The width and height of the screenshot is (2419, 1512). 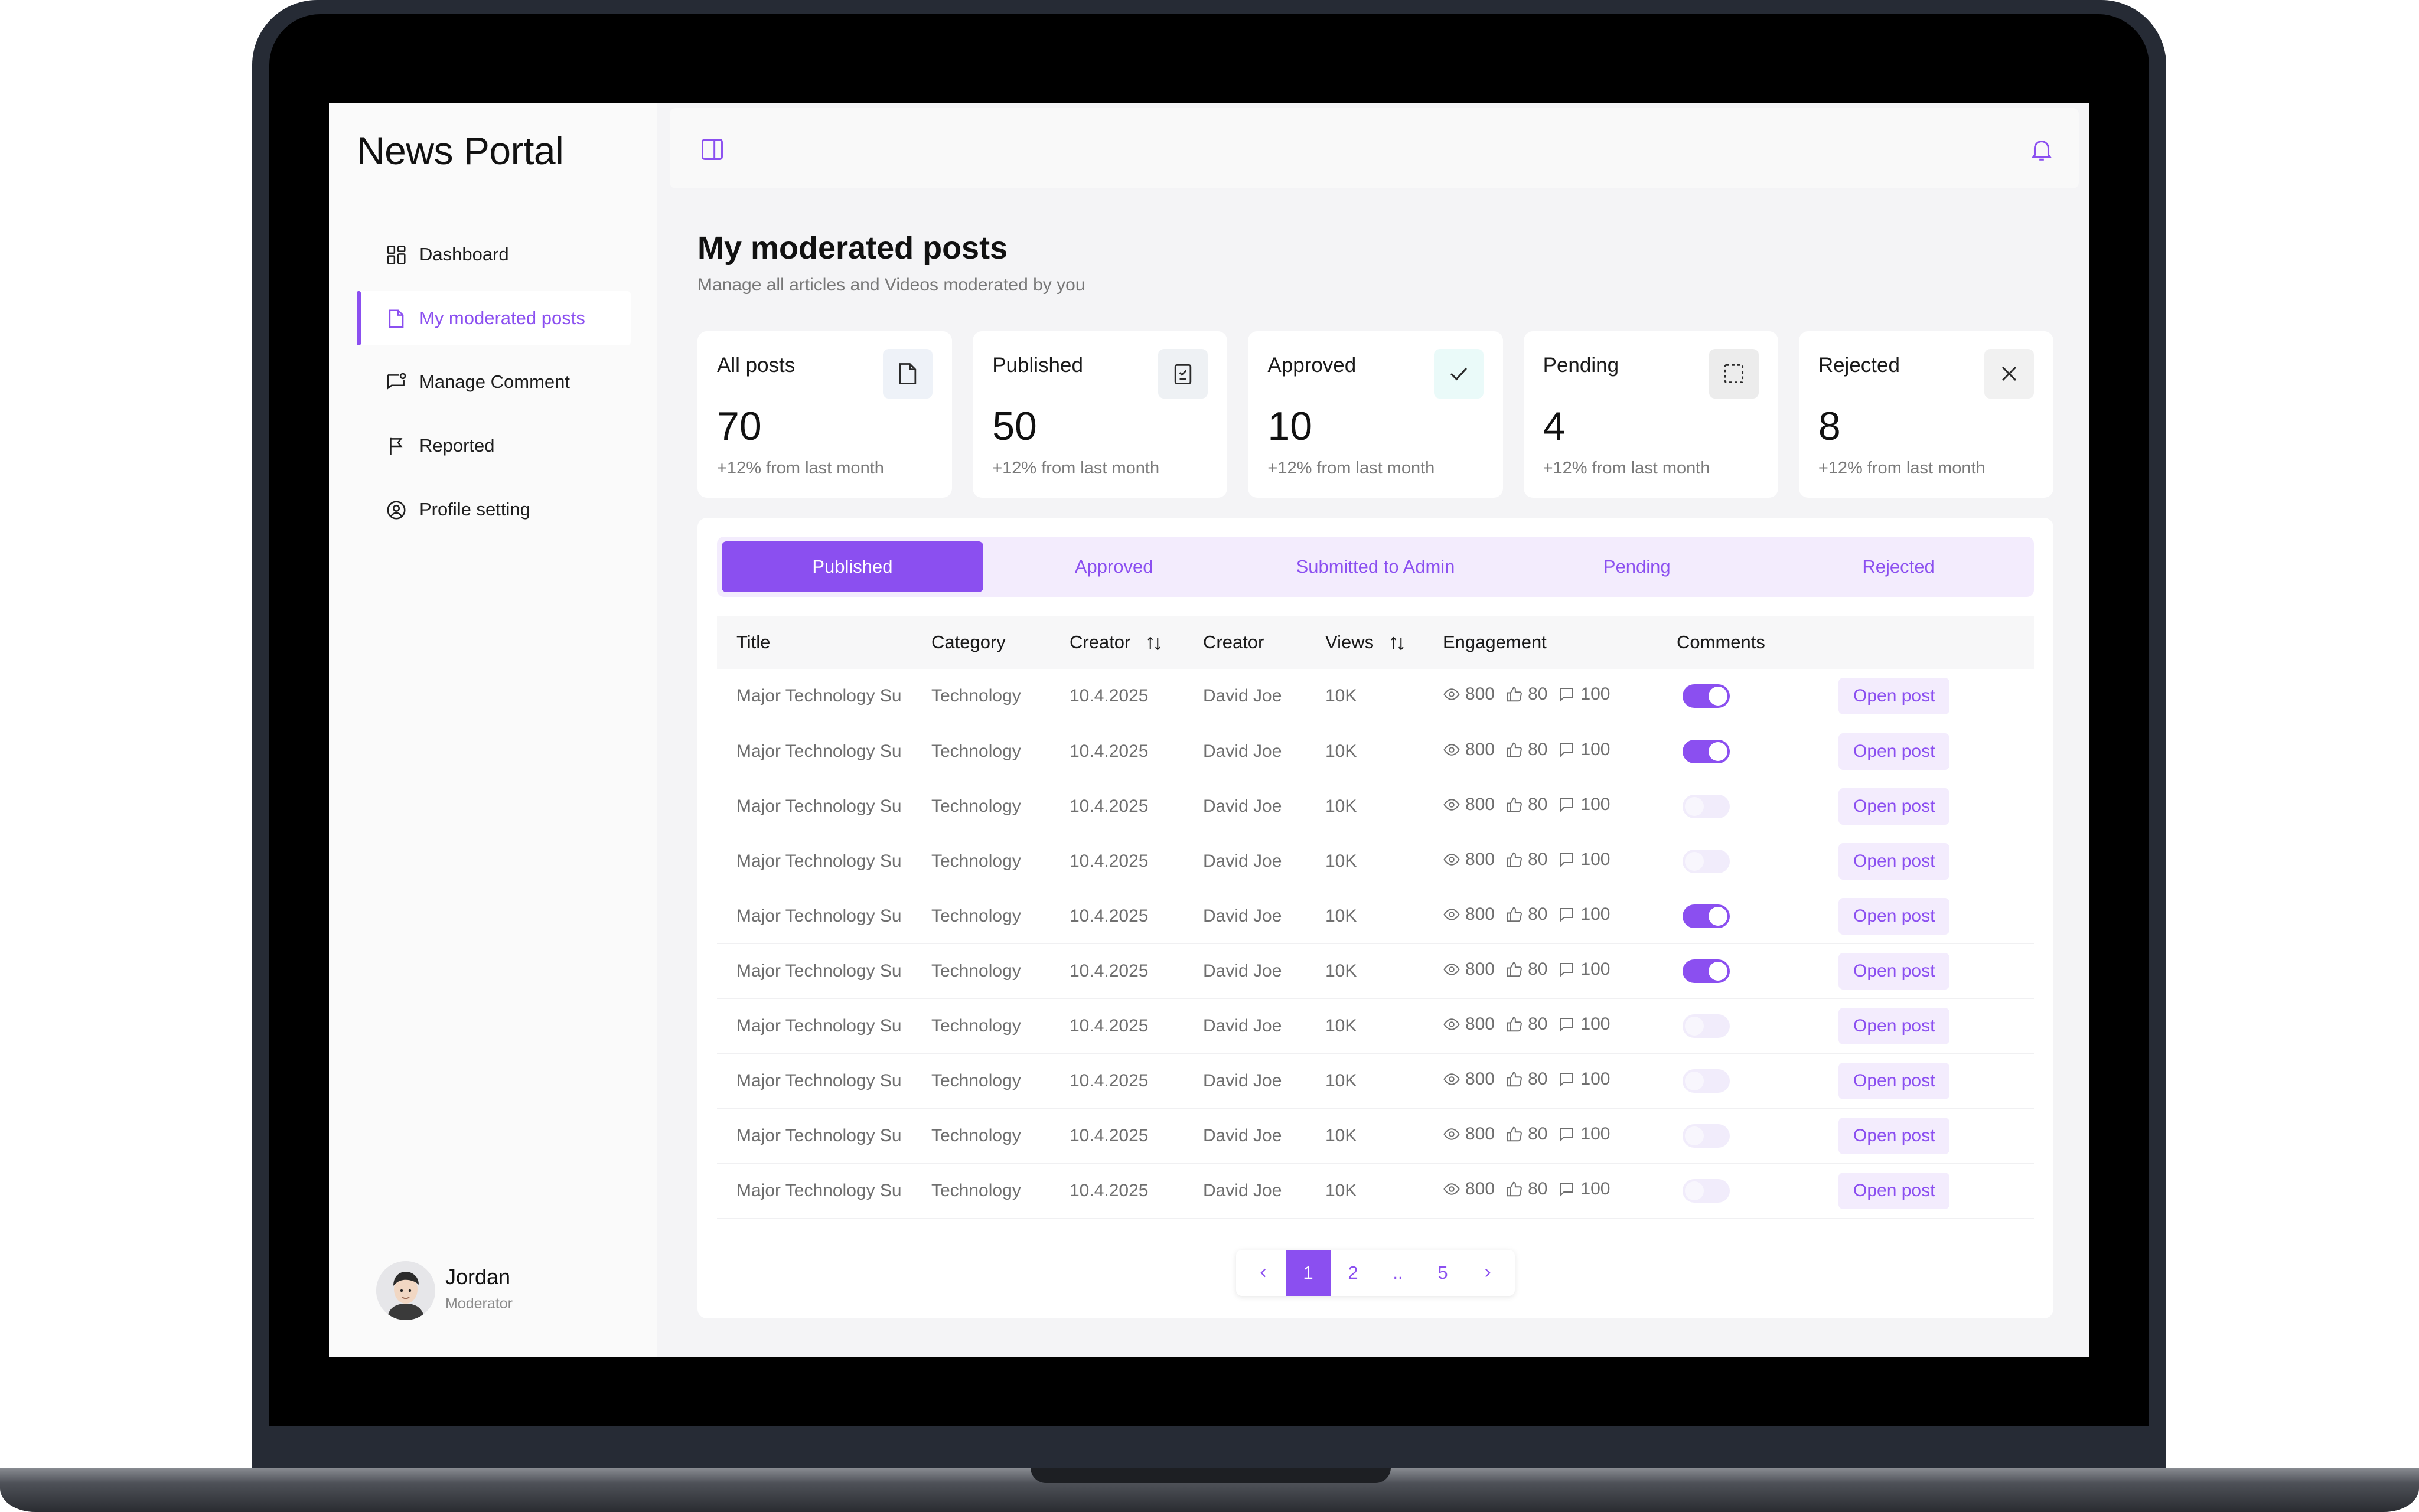 What do you see at coordinates (2041, 149) in the screenshot?
I see `bell-icon` at bounding box center [2041, 149].